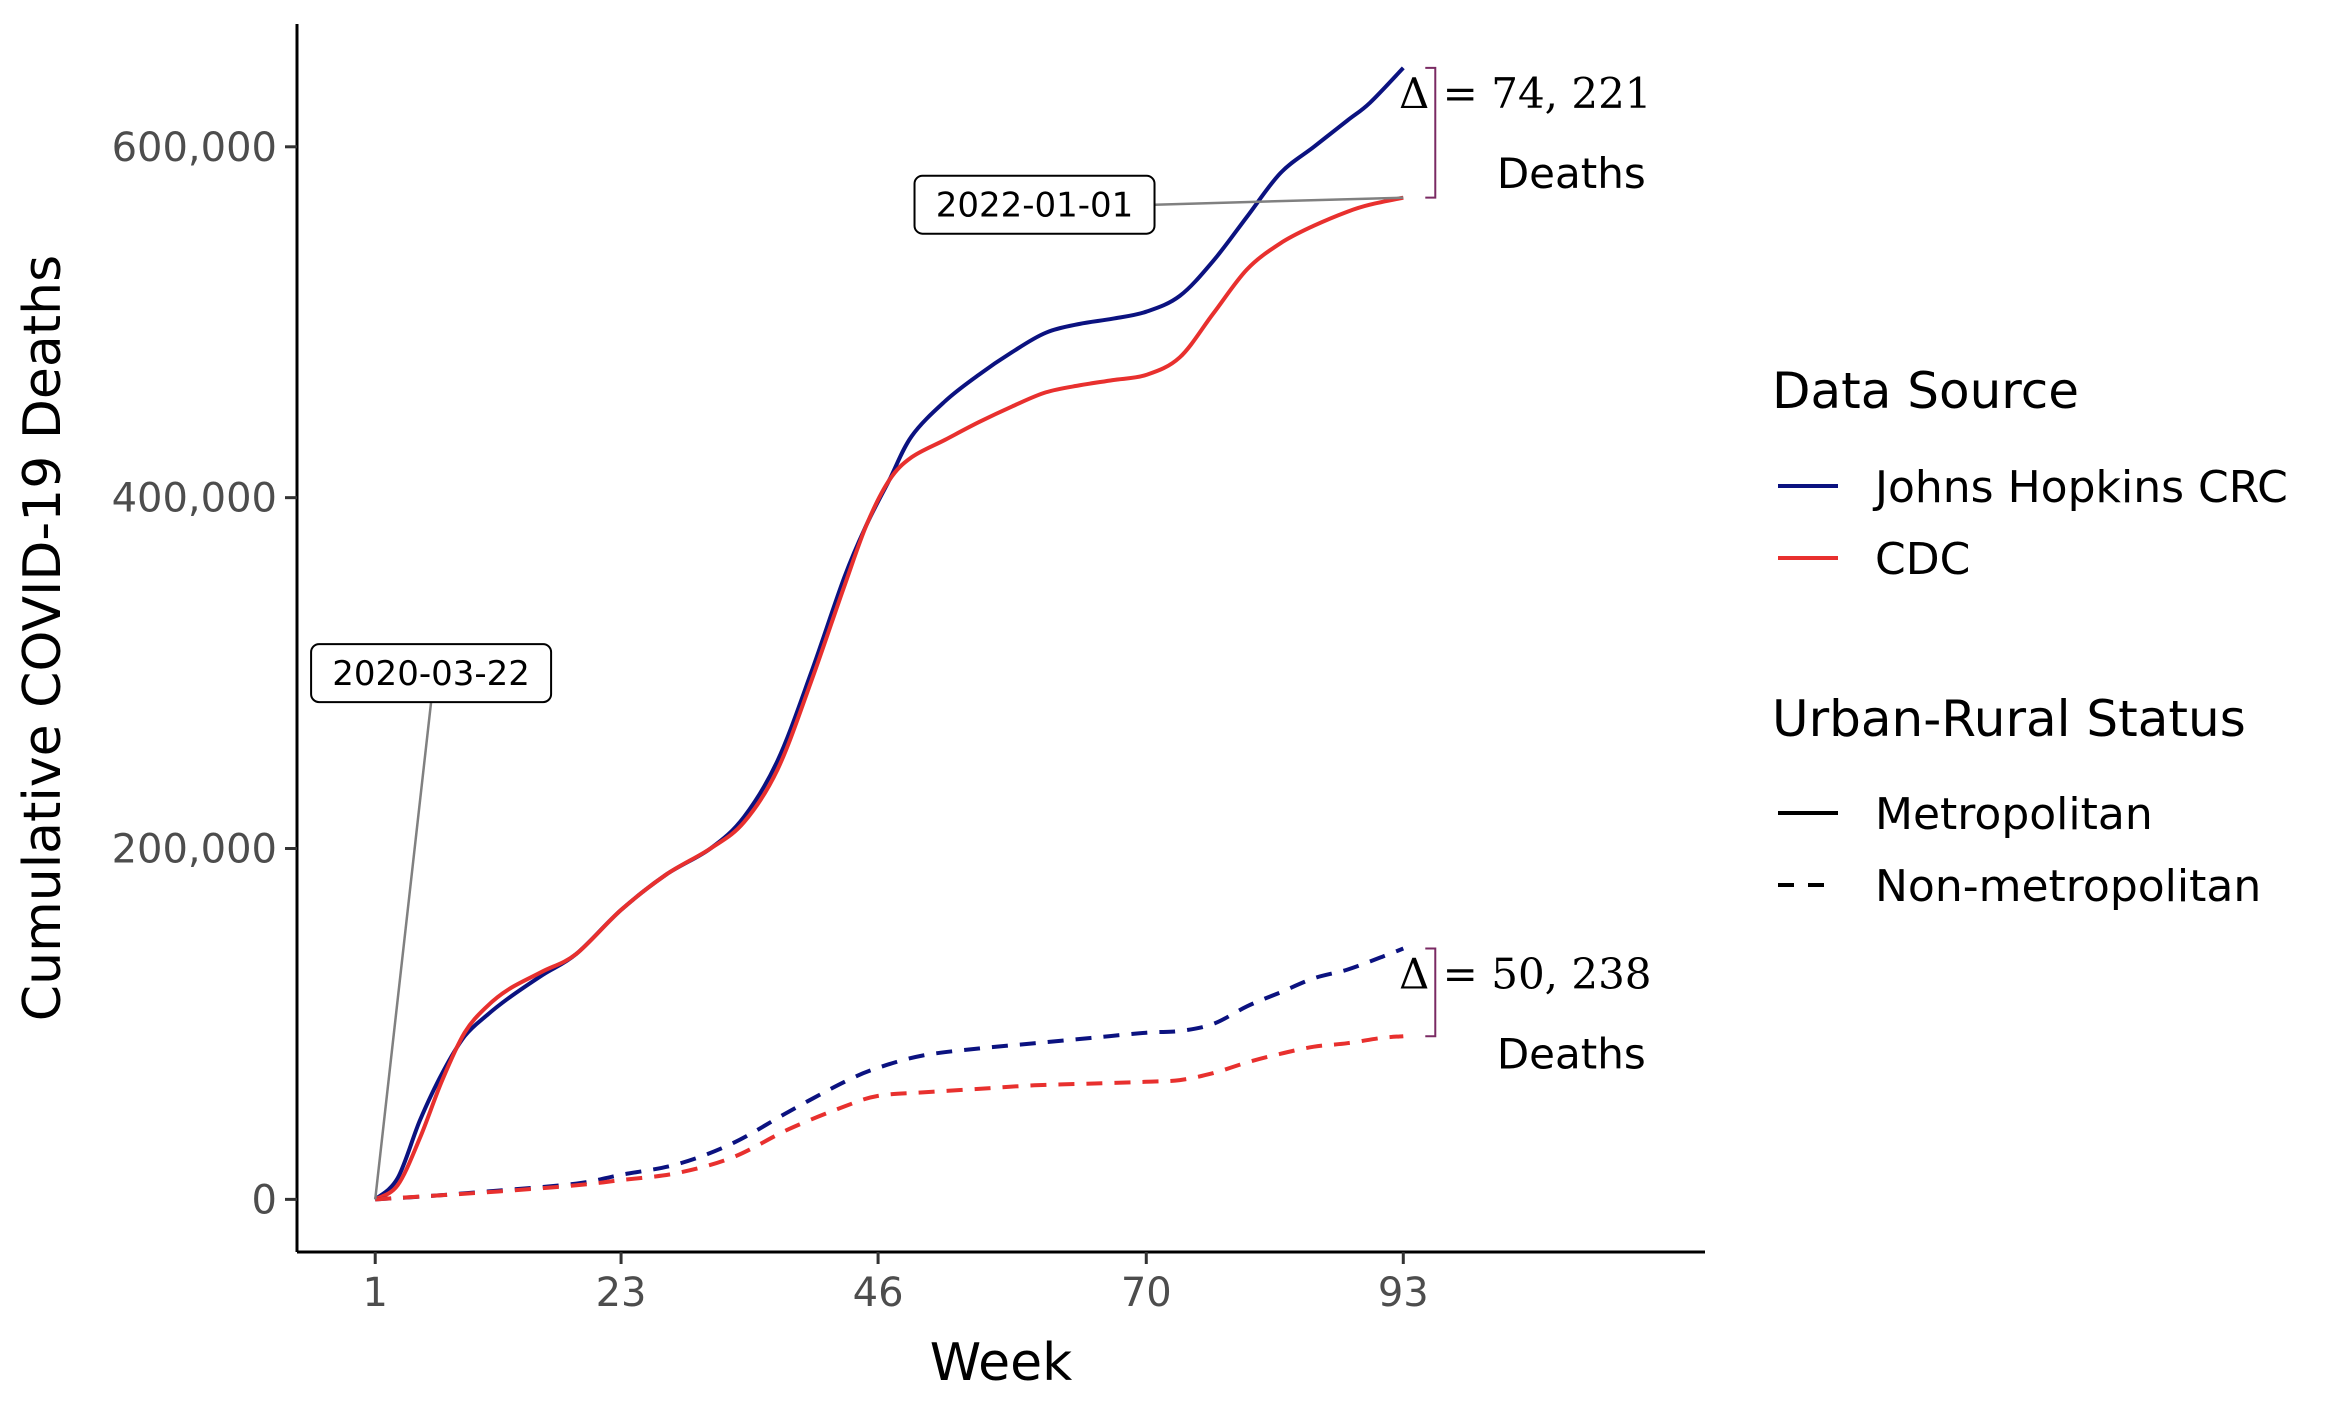  What do you see at coordinates (621, 1293) in the screenshot?
I see `x-tick-label: 23` at bounding box center [621, 1293].